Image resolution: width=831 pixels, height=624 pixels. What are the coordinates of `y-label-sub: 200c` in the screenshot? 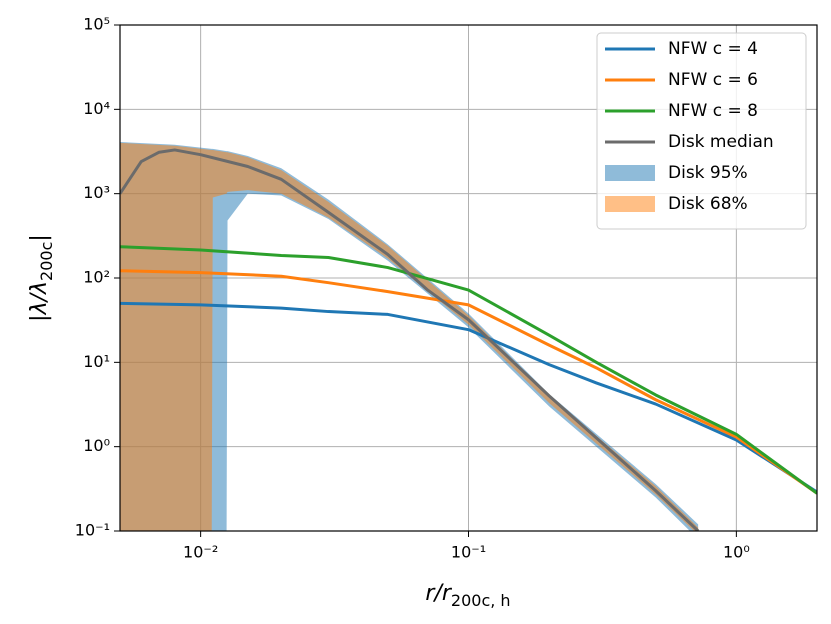 It's located at (46, 261).